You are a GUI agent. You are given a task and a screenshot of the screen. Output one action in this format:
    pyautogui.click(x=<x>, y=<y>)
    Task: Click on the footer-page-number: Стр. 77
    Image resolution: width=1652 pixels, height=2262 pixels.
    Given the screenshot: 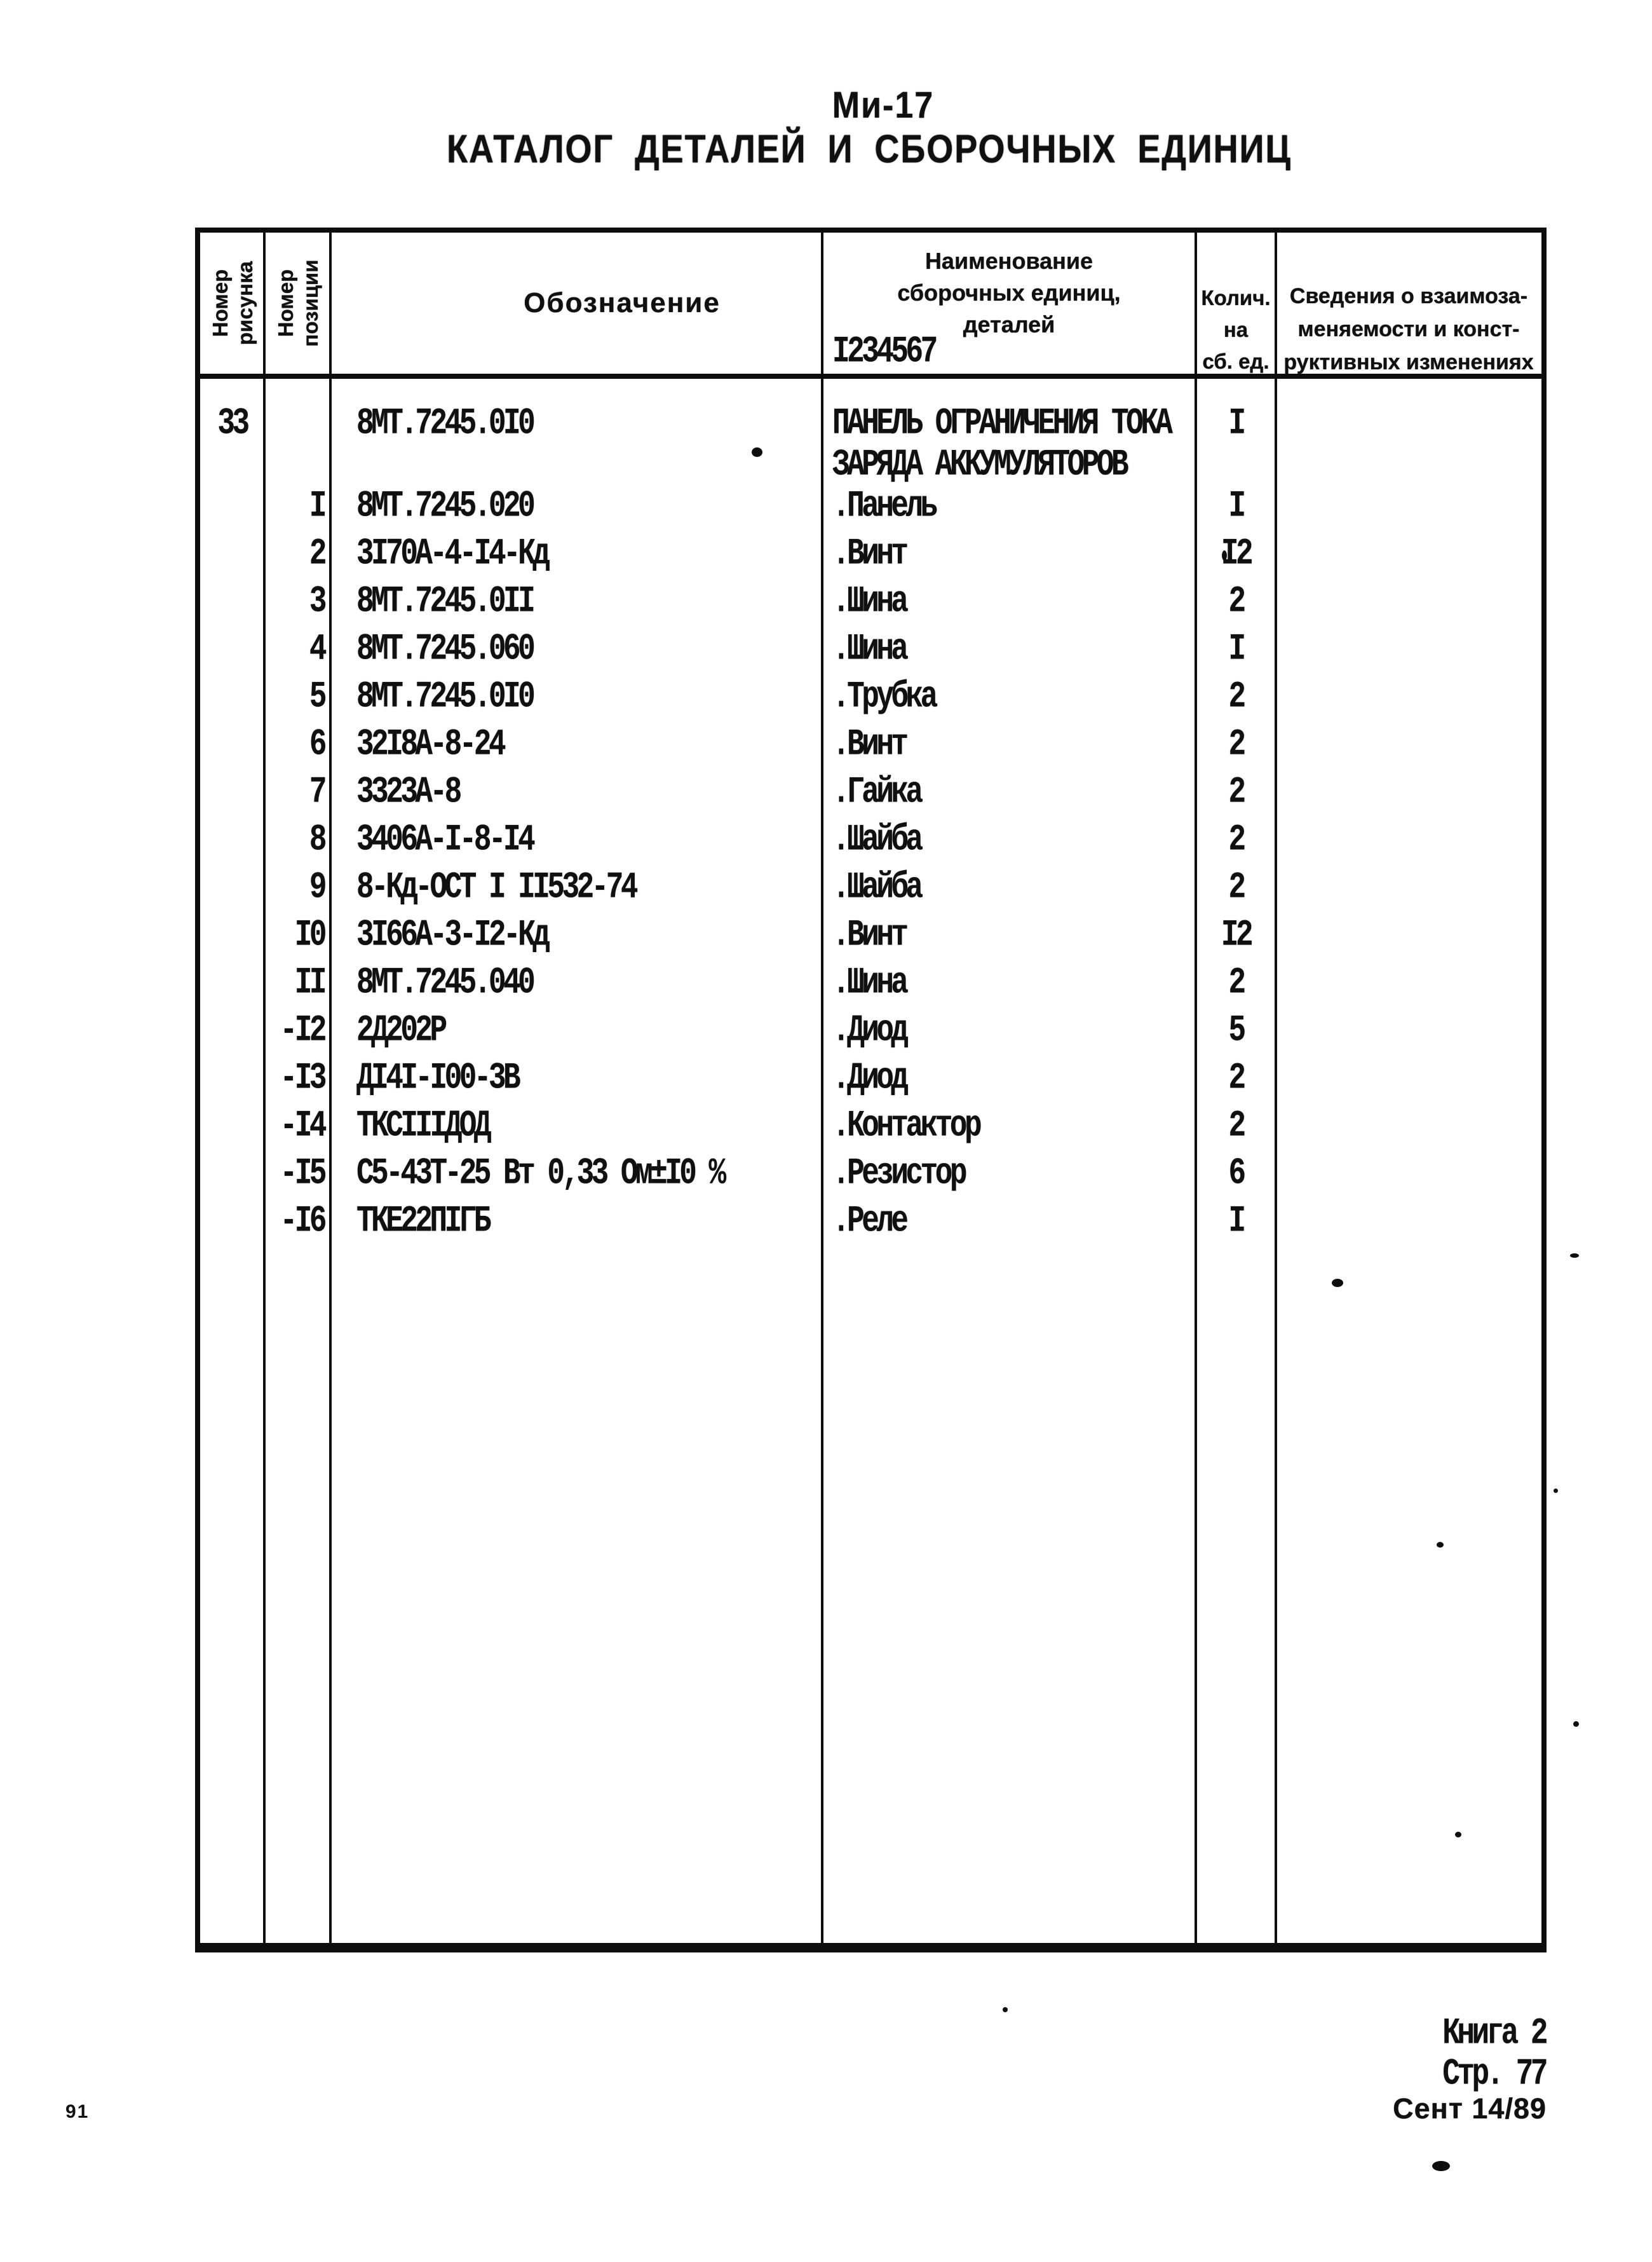 What is the action you would take?
    pyautogui.click(x=1495, y=2073)
    